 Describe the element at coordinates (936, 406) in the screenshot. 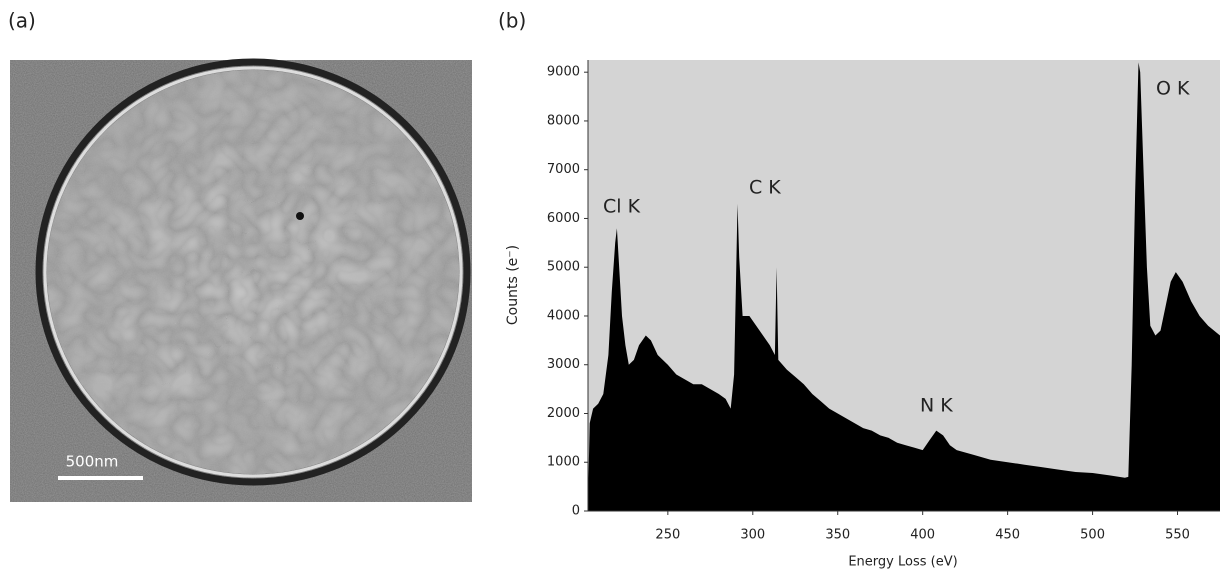

I see `peak-label: N K` at that location.